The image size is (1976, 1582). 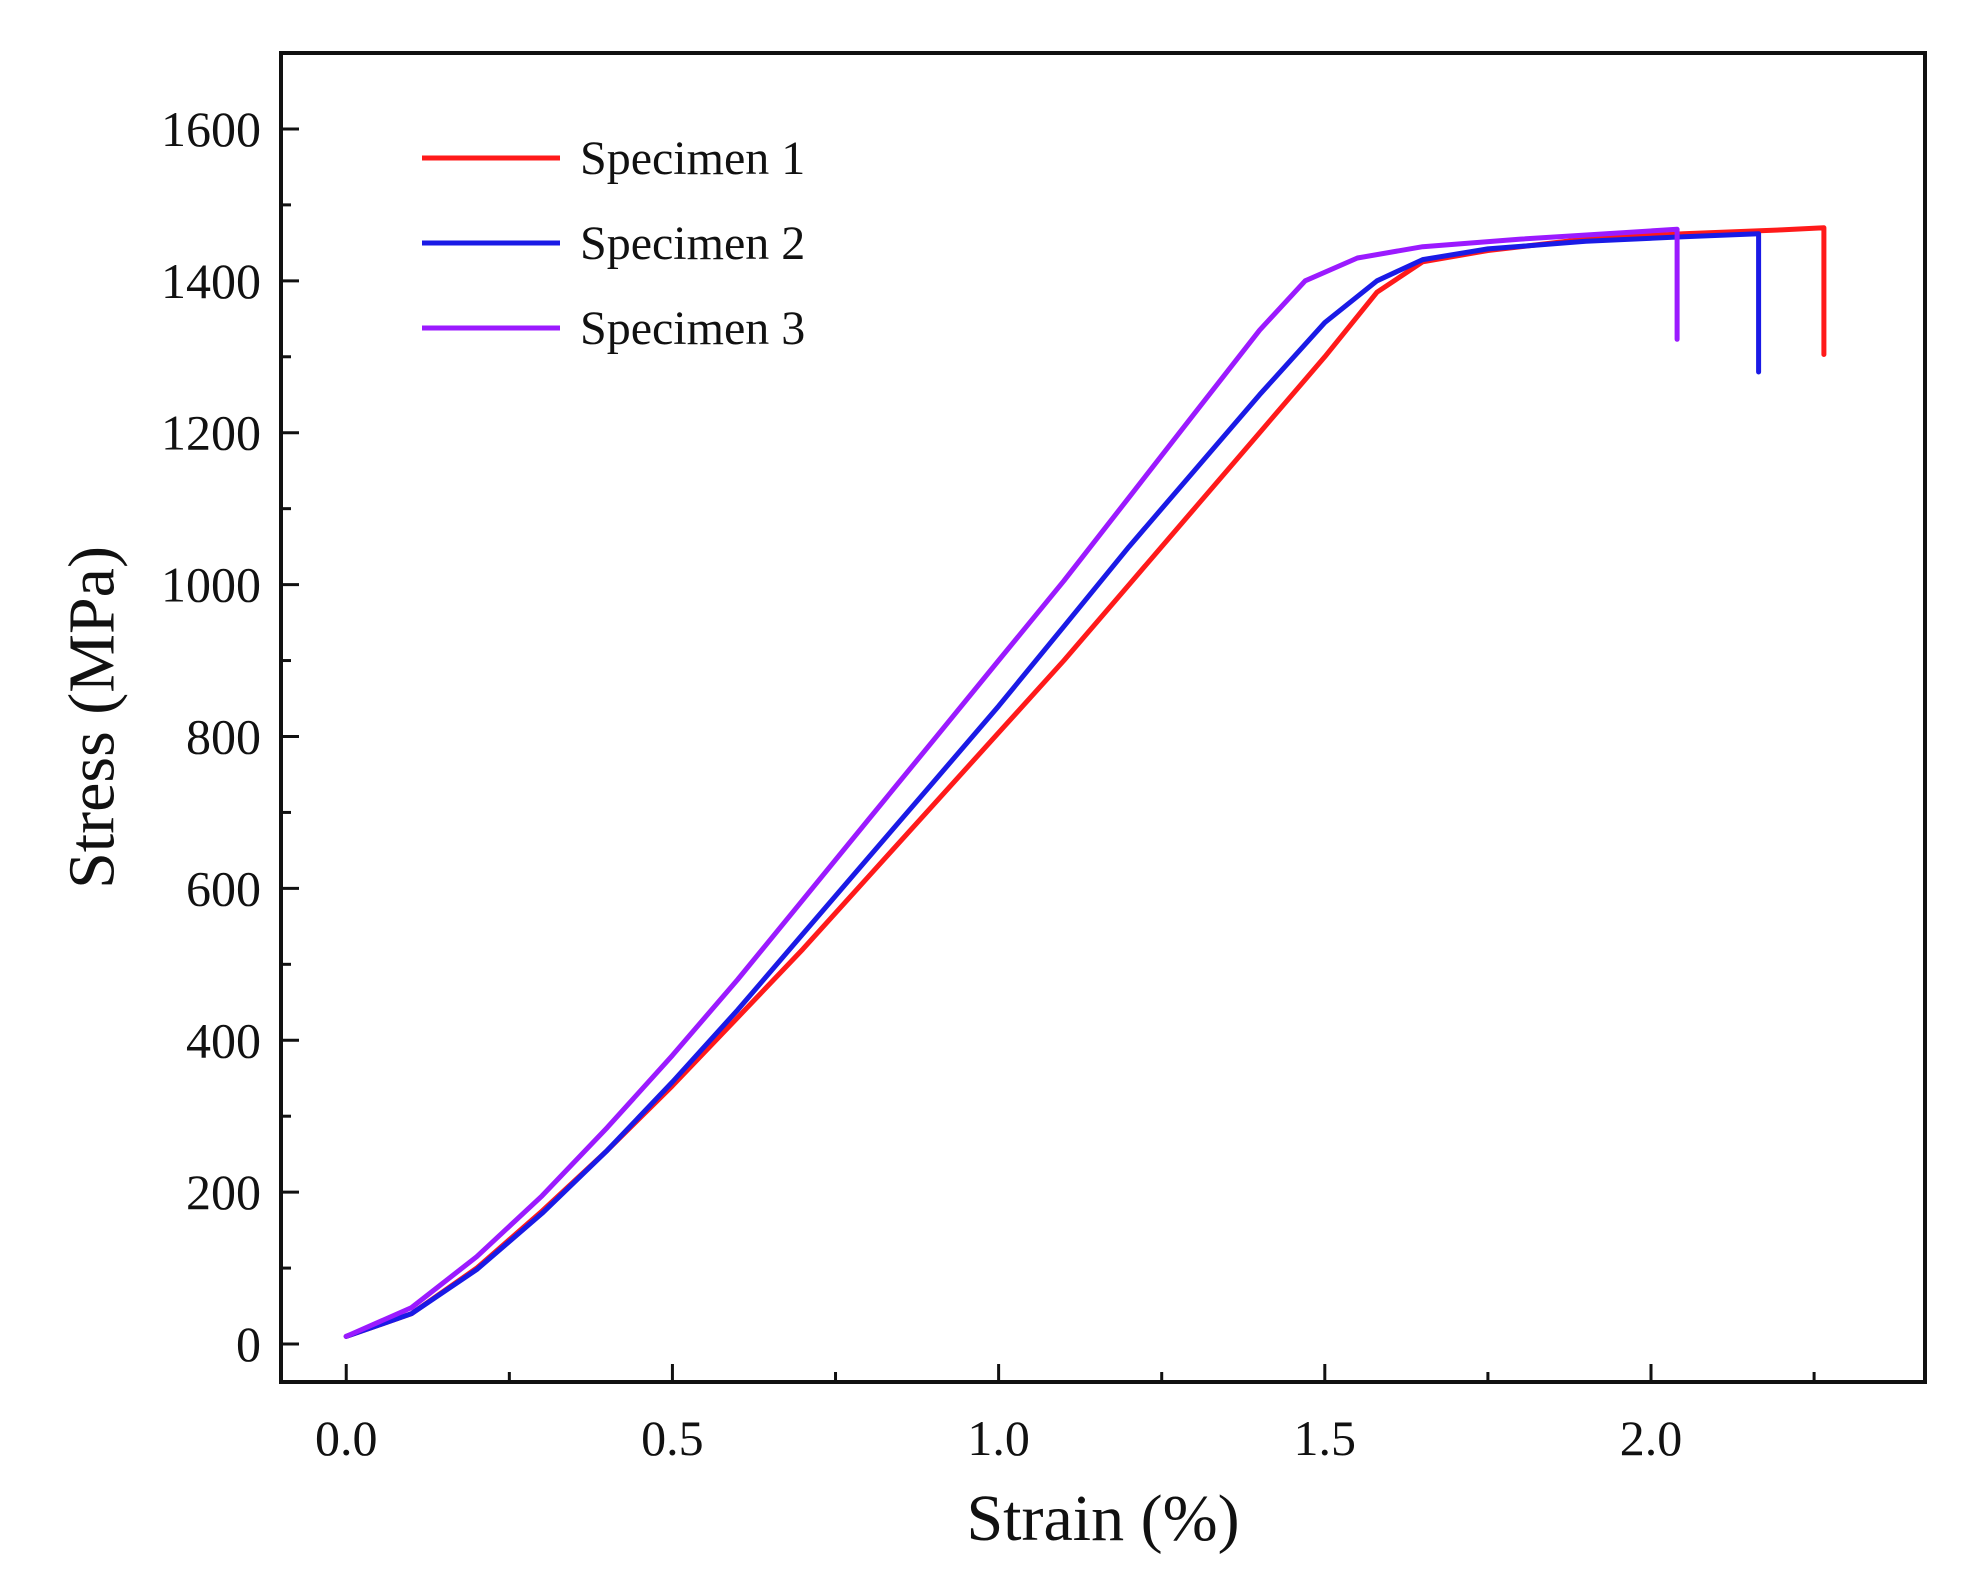 What do you see at coordinates (223, 736) in the screenshot?
I see `y-tick-label: 800` at bounding box center [223, 736].